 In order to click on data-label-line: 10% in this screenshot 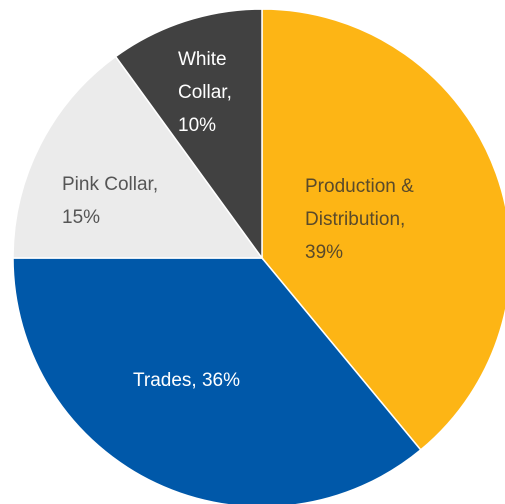, I will do `click(197, 125)`.